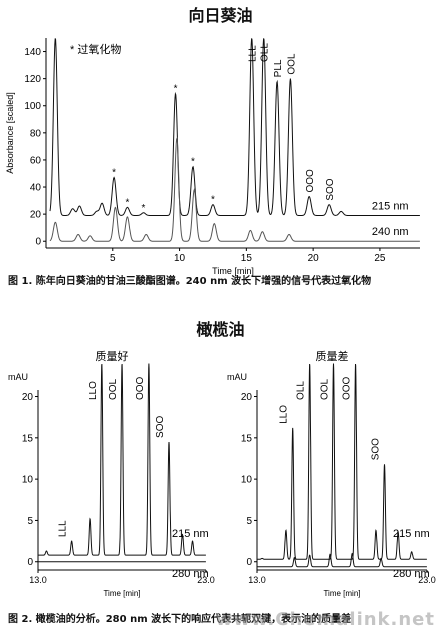 This screenshot has height=632, width=441. I want to click on y-tick-label: 100, so click(32, 106).